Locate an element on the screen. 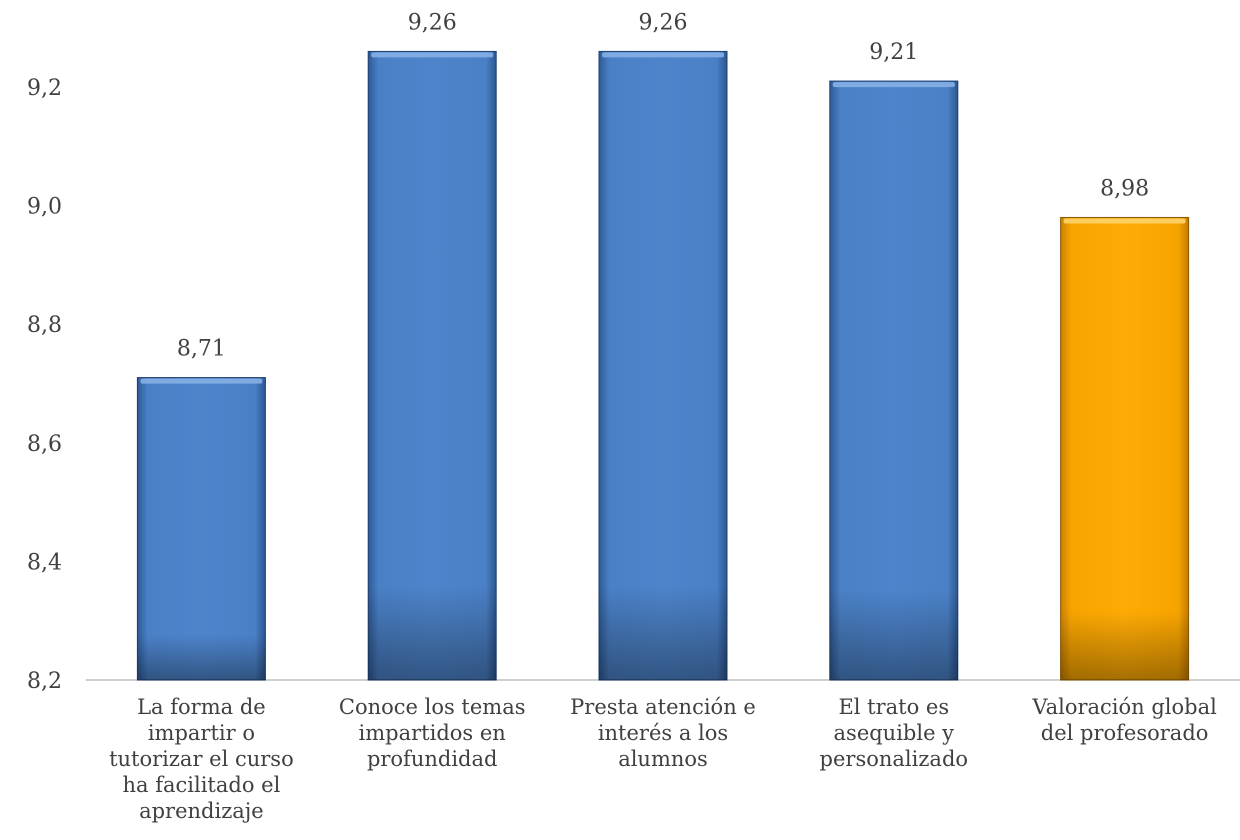  data-label: 8,98 is located at coordinates (1124, 188).